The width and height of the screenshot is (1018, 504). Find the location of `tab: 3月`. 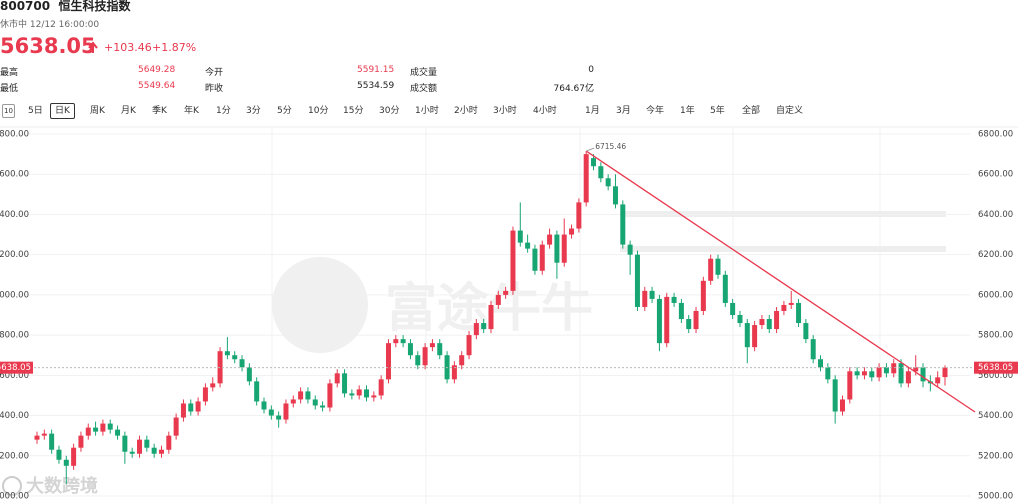

tab: 3月 is located at coordinates (623, 111).